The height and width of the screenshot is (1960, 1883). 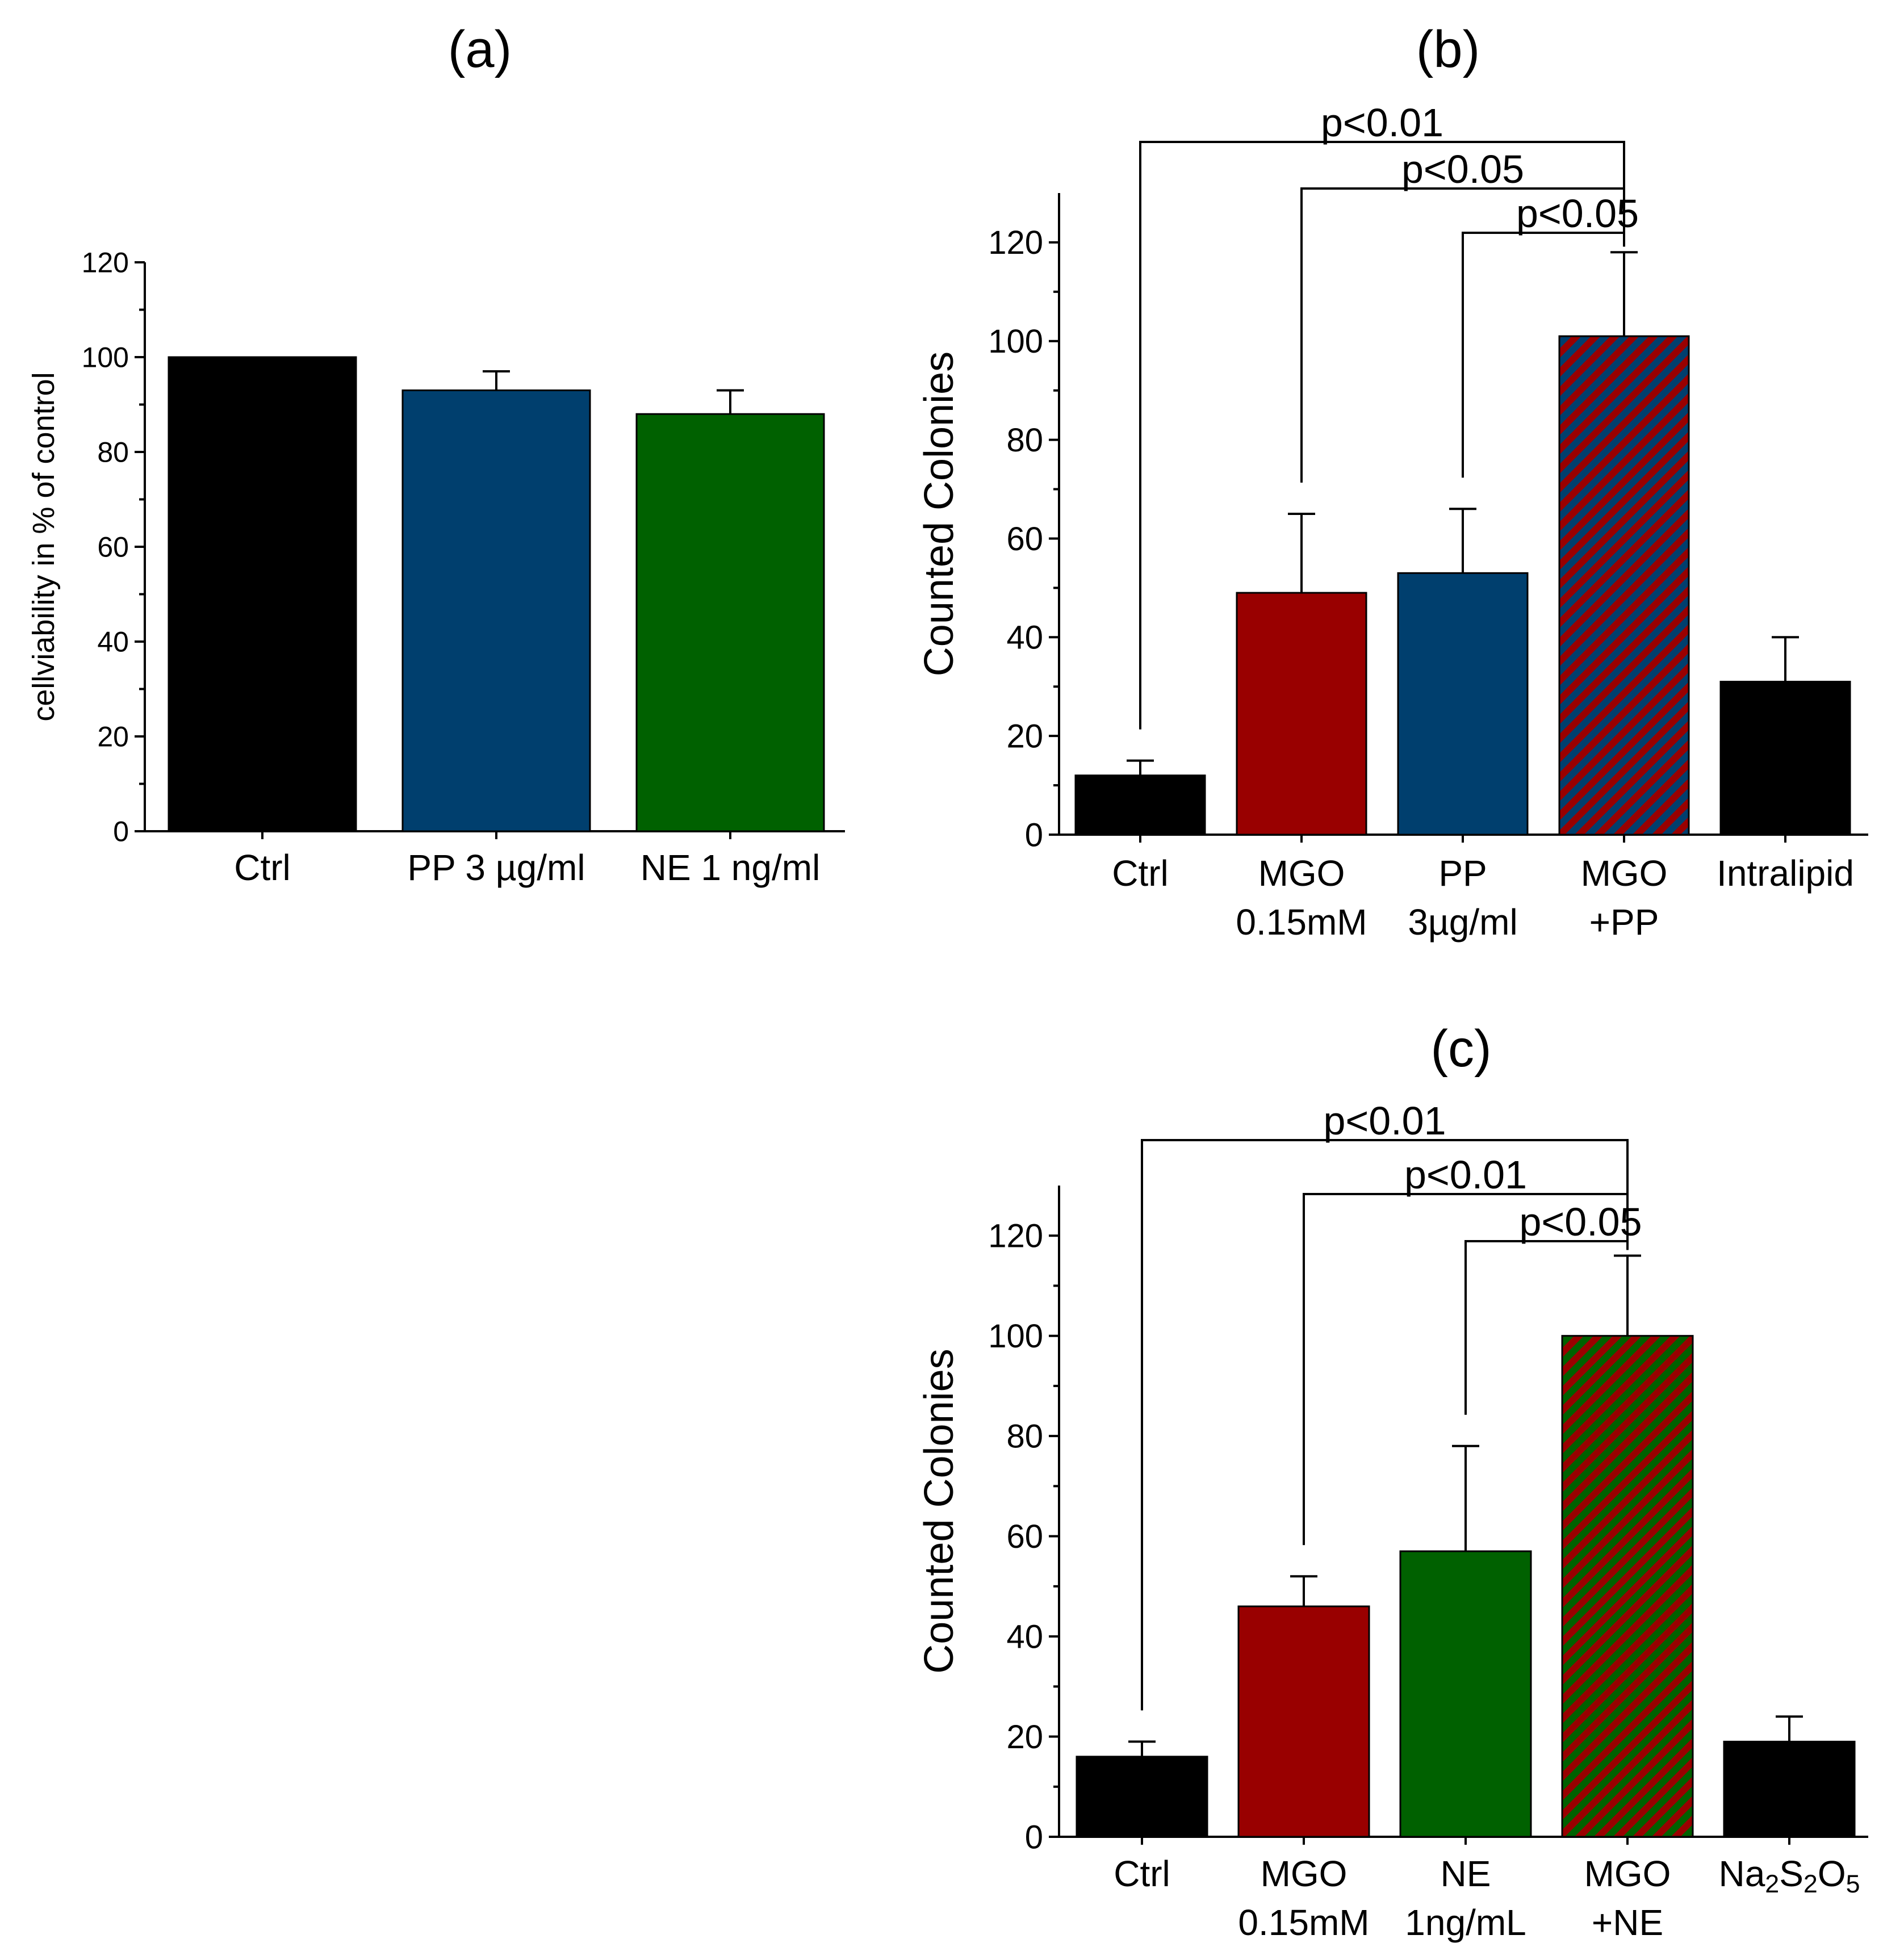 What do you see at coordinates (1465, 1922) in the screenshot?
I see `x-tick-label: 1ng/mL` at bounding box center [1465, 1922].